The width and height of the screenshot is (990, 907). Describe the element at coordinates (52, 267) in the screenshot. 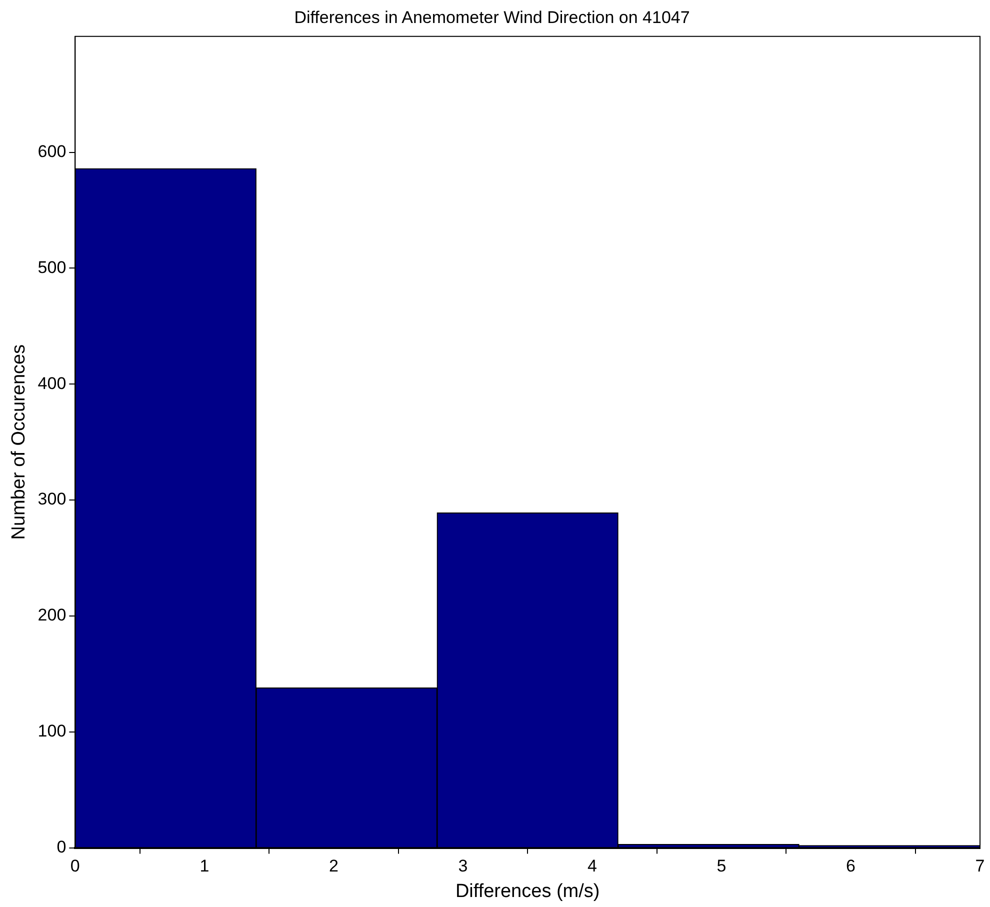

I see `y-tick-label: 500` at that location.